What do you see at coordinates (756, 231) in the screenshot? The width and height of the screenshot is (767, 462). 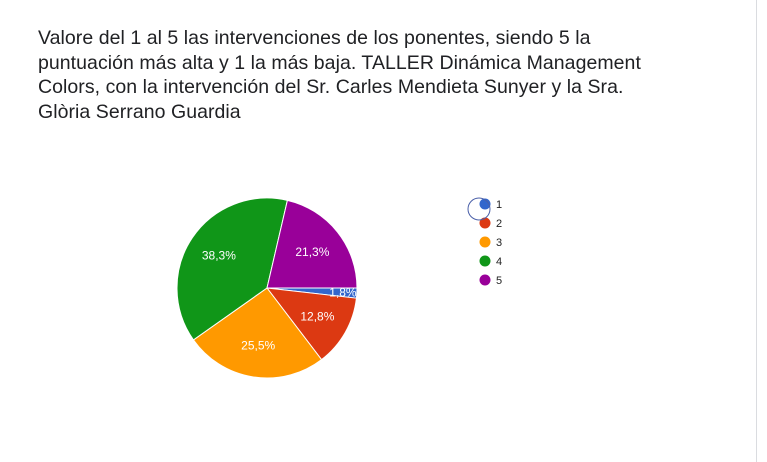 I see `card-border` at bounding box center [756, 231].